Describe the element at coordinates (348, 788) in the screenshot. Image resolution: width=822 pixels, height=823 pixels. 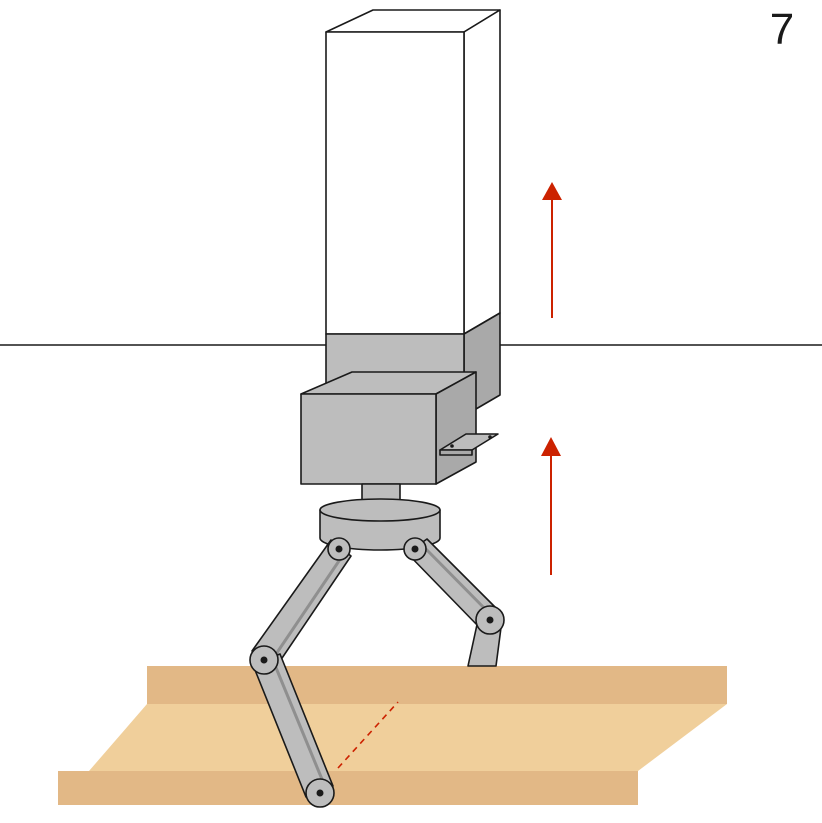
I see `plank-front-edge` at that location.